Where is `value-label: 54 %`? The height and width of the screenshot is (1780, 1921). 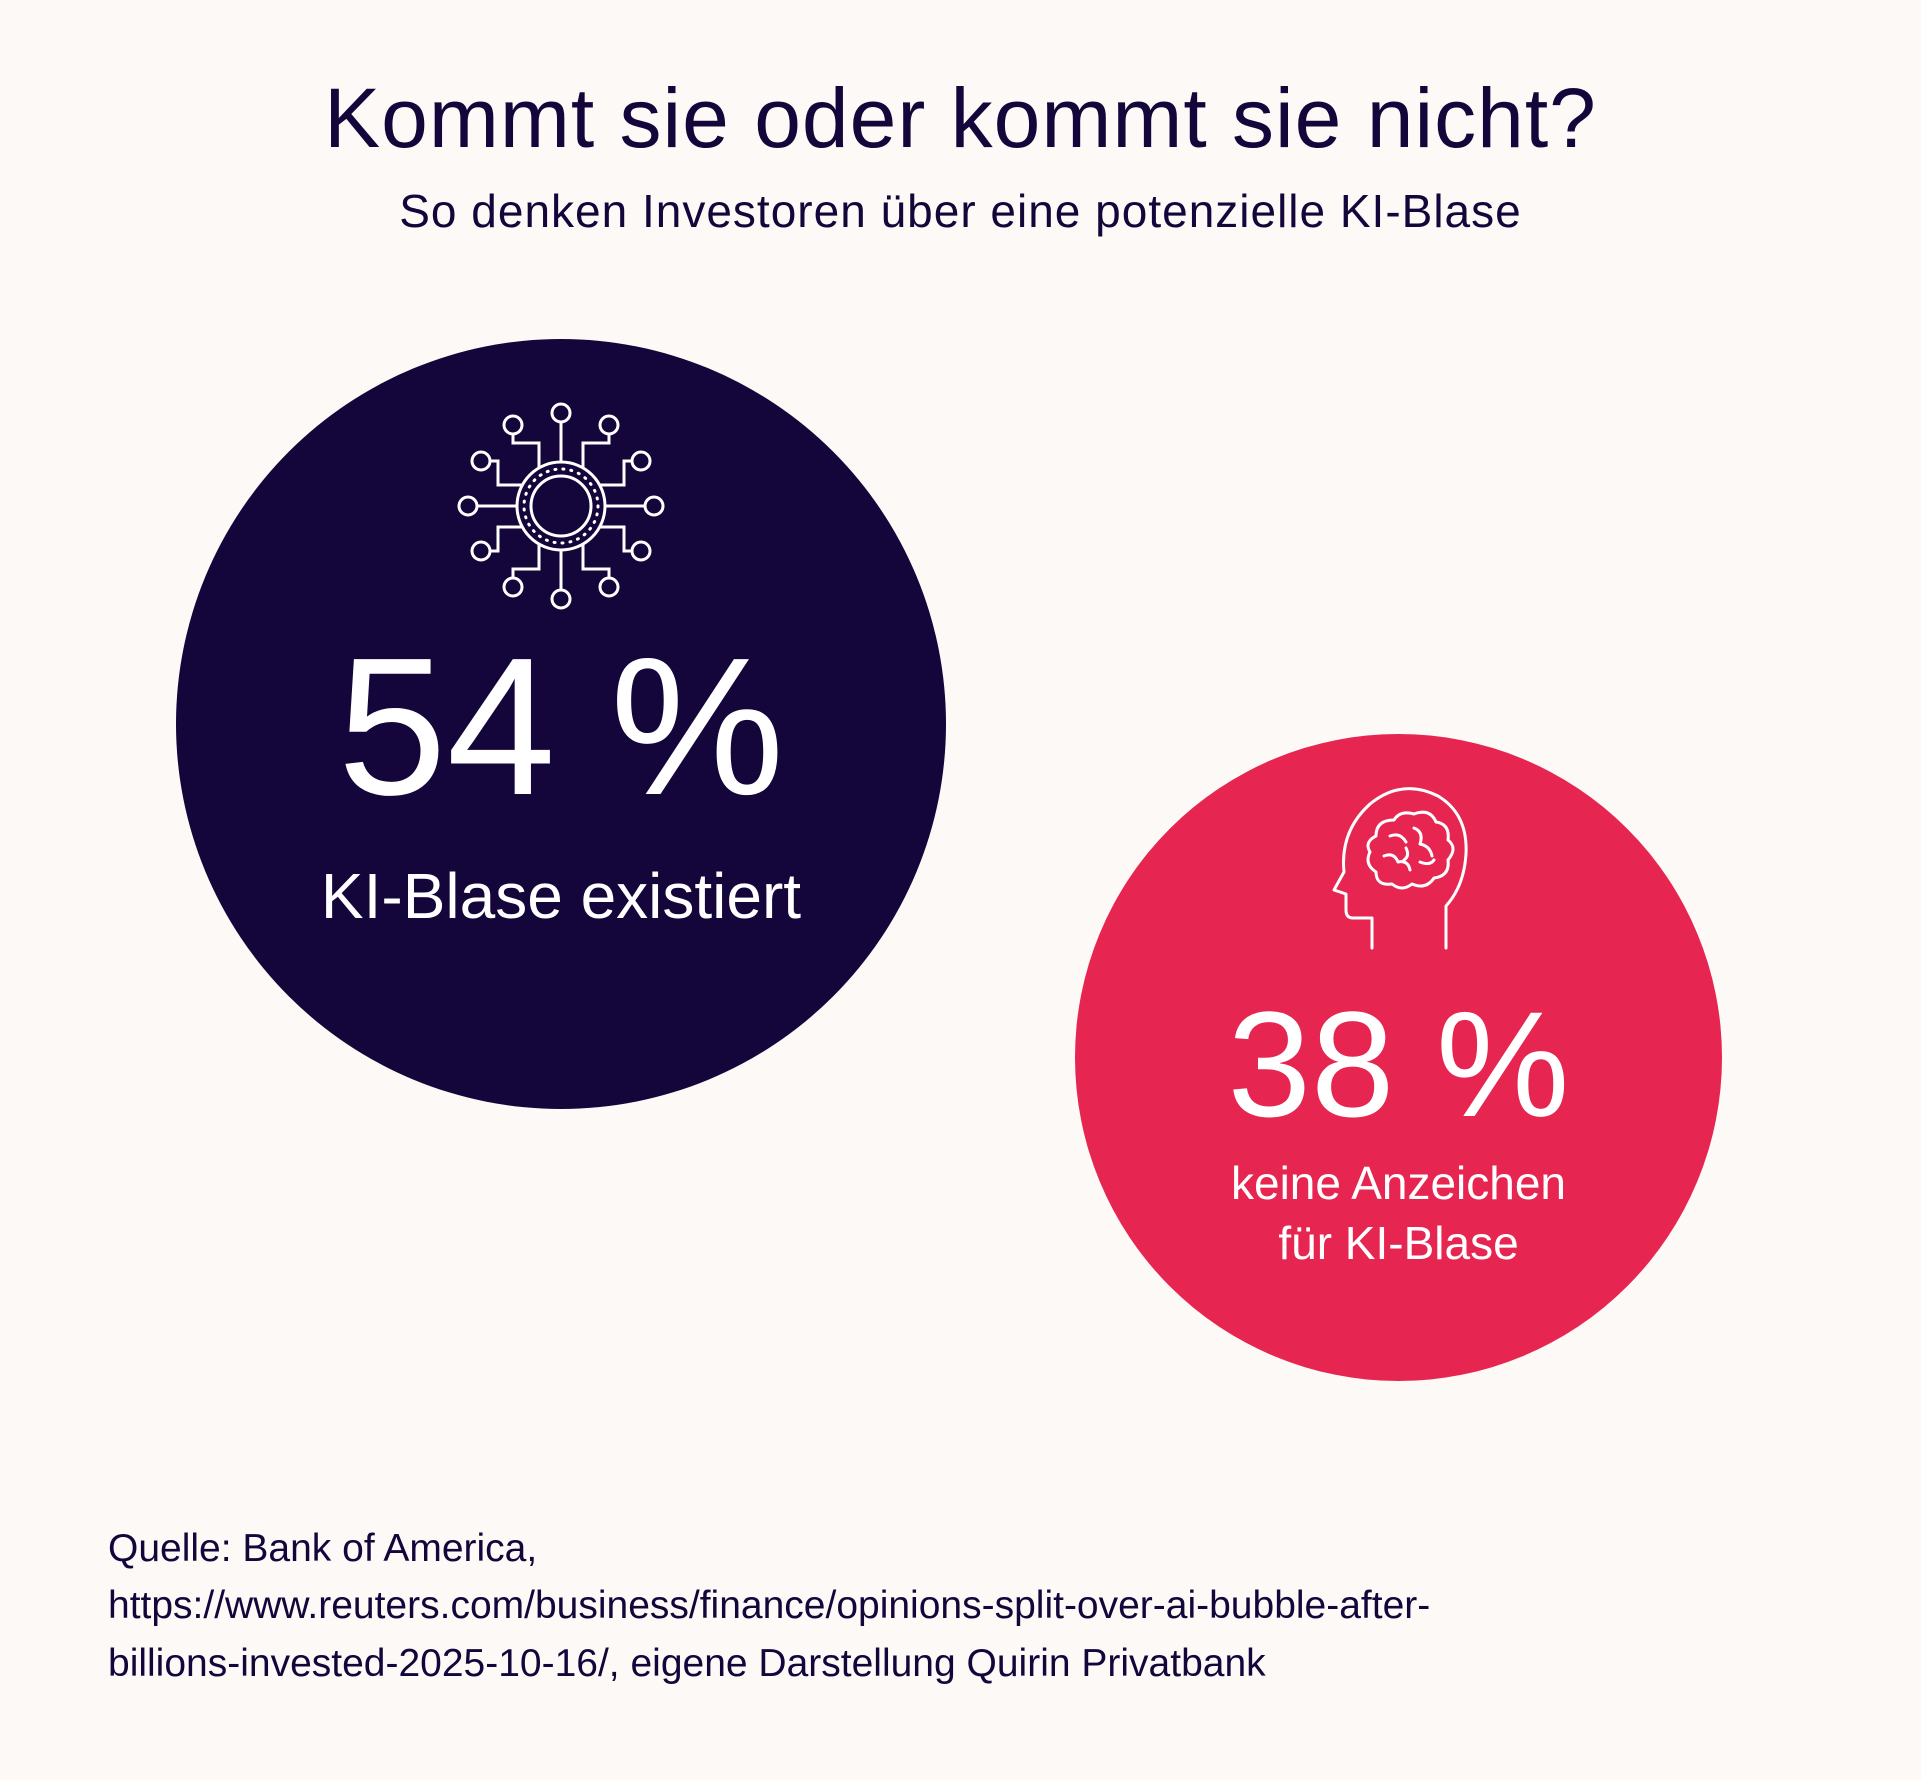
value-label: 54 % is located at coordinates (561, 726).